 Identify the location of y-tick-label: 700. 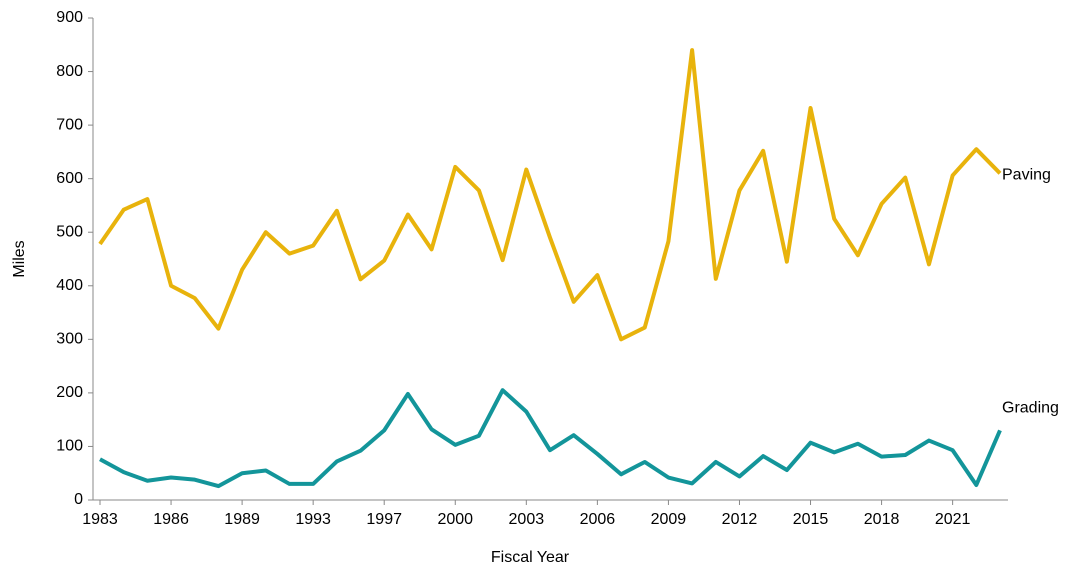
(69, 124).